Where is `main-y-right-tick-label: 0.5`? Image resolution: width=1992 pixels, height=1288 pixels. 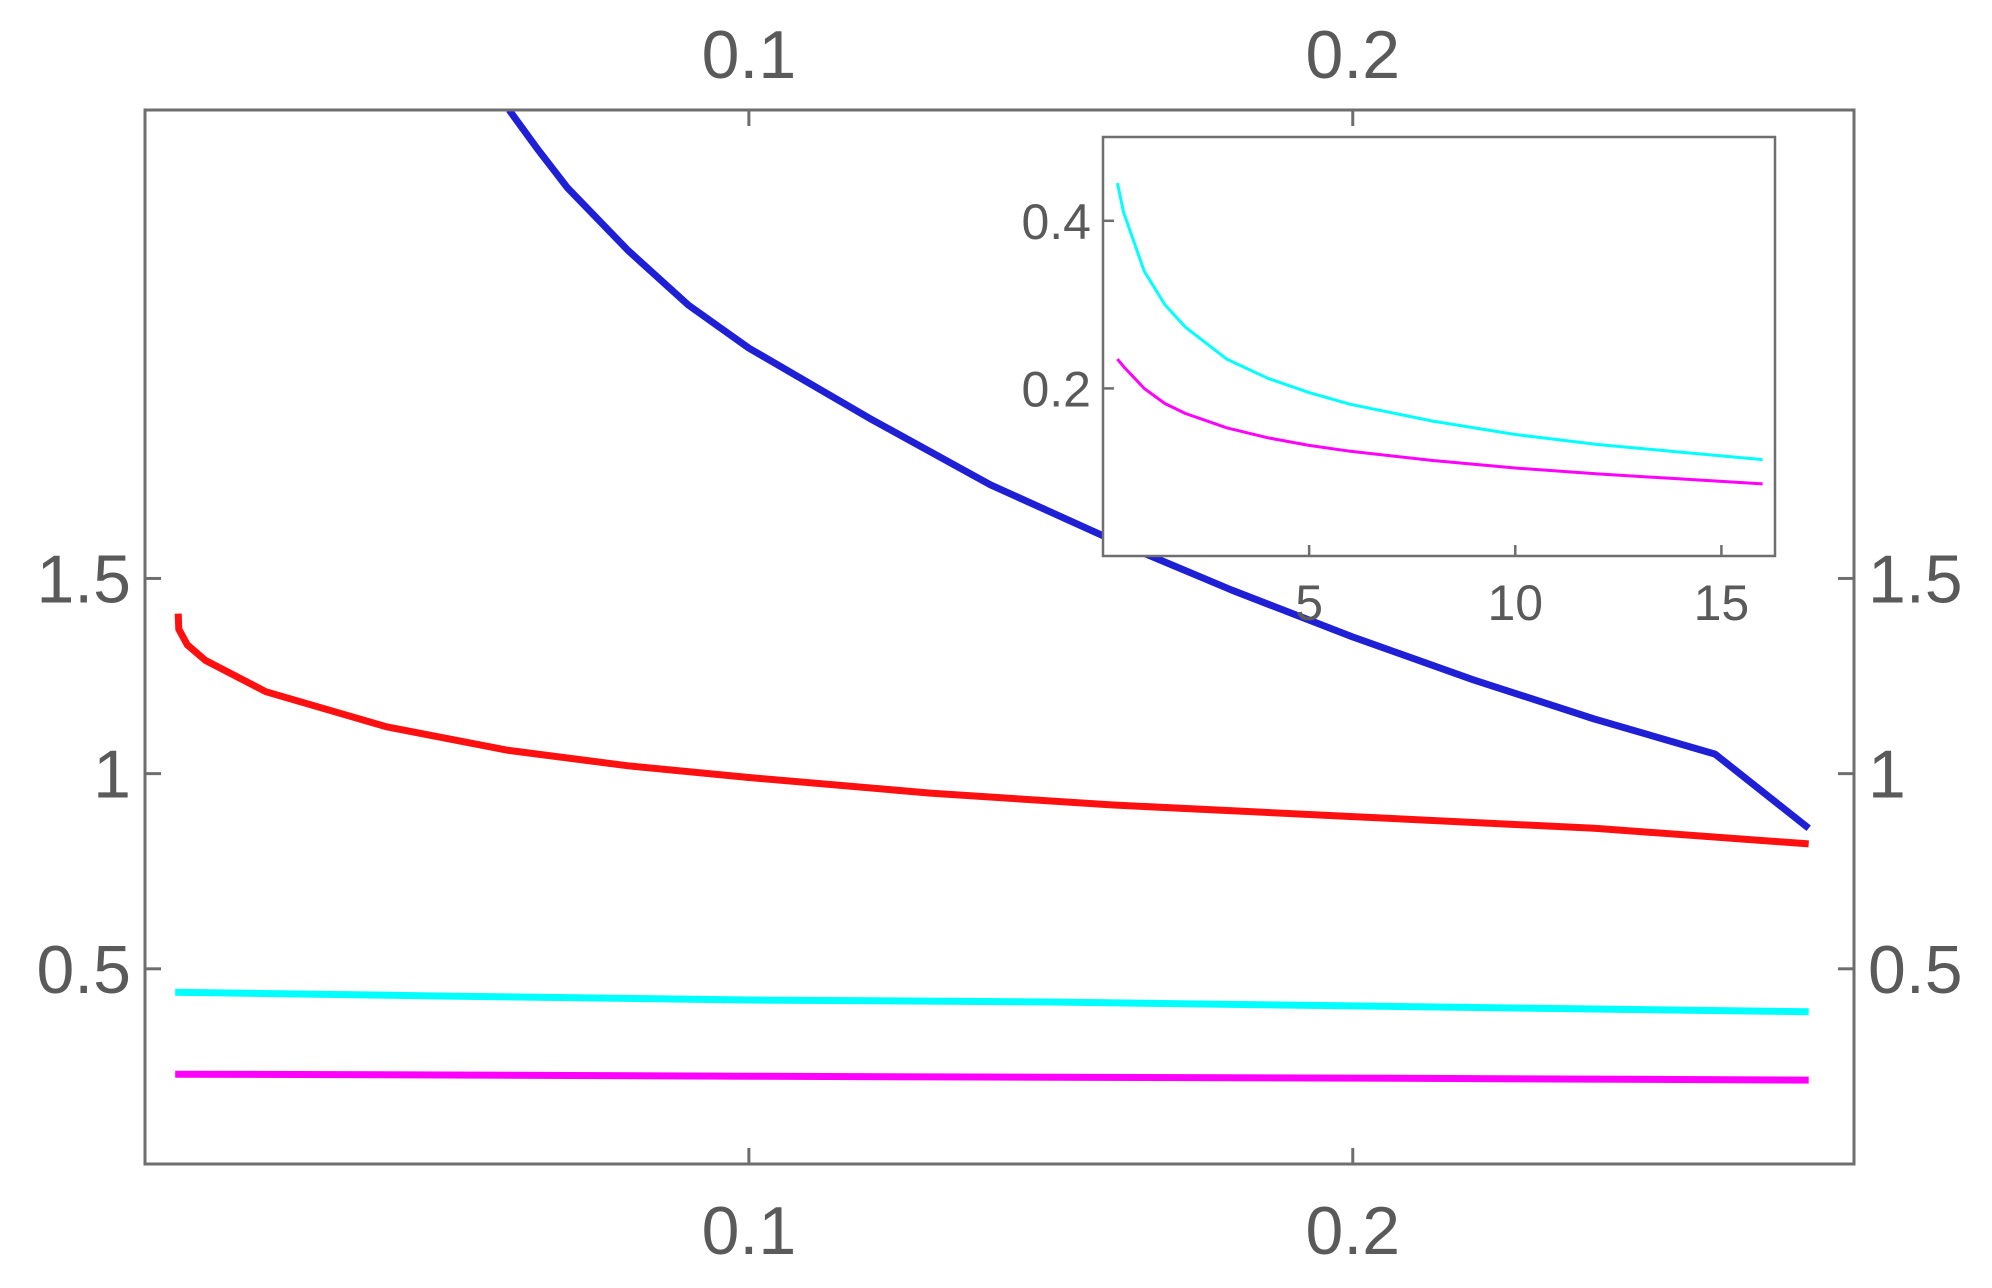
main-y-right-tick-label: 0.5 is located at coordinates (1915, 970).